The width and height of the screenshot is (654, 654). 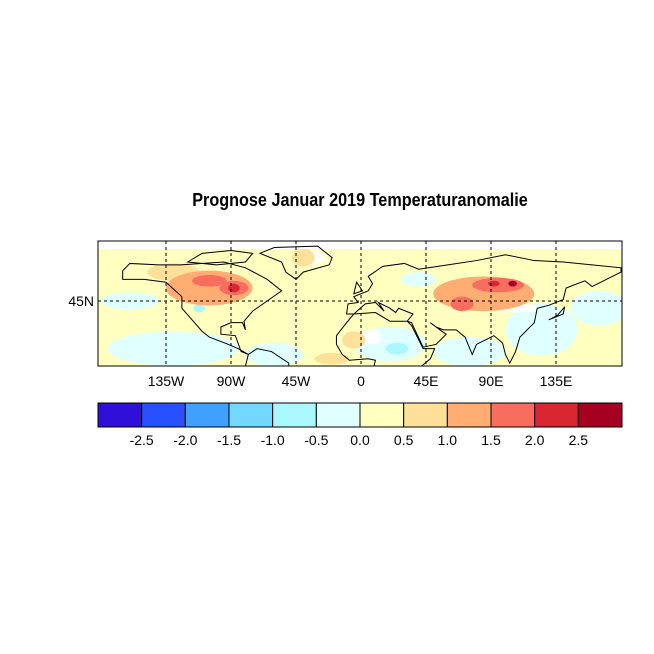 What do you see at coordinates (426, 381) in the screenshot?
I see `lon-tick-label: 45E` at bounding box center [426, 381].